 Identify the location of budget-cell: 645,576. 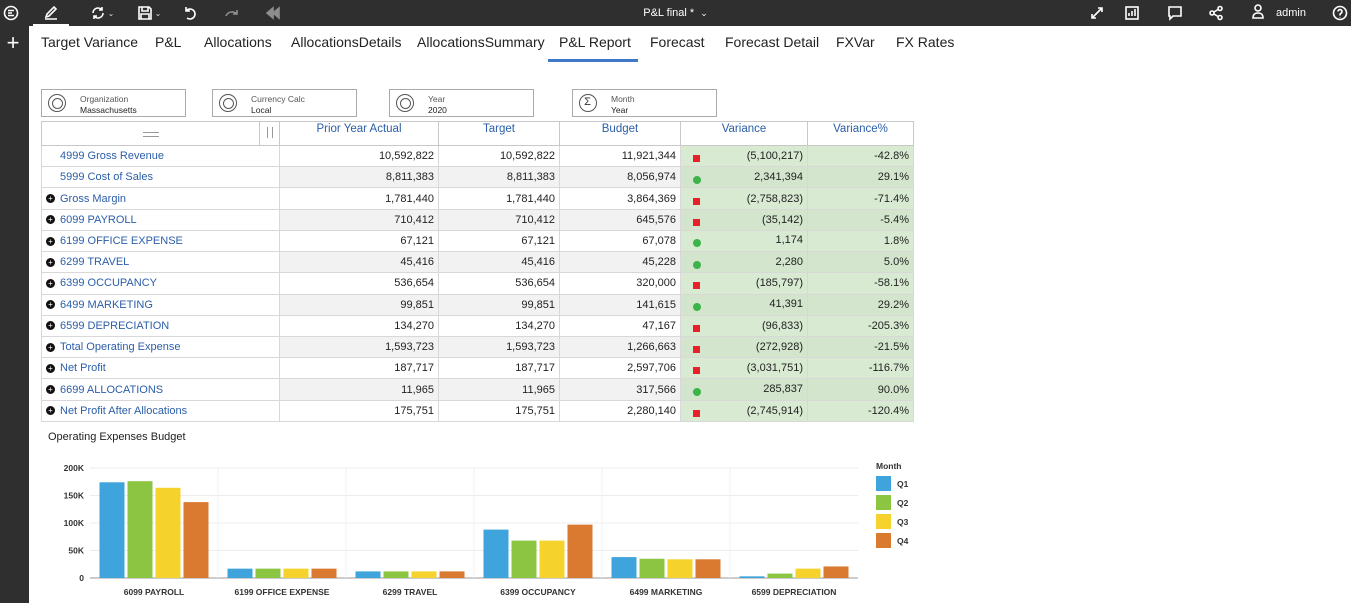
(620, 219).